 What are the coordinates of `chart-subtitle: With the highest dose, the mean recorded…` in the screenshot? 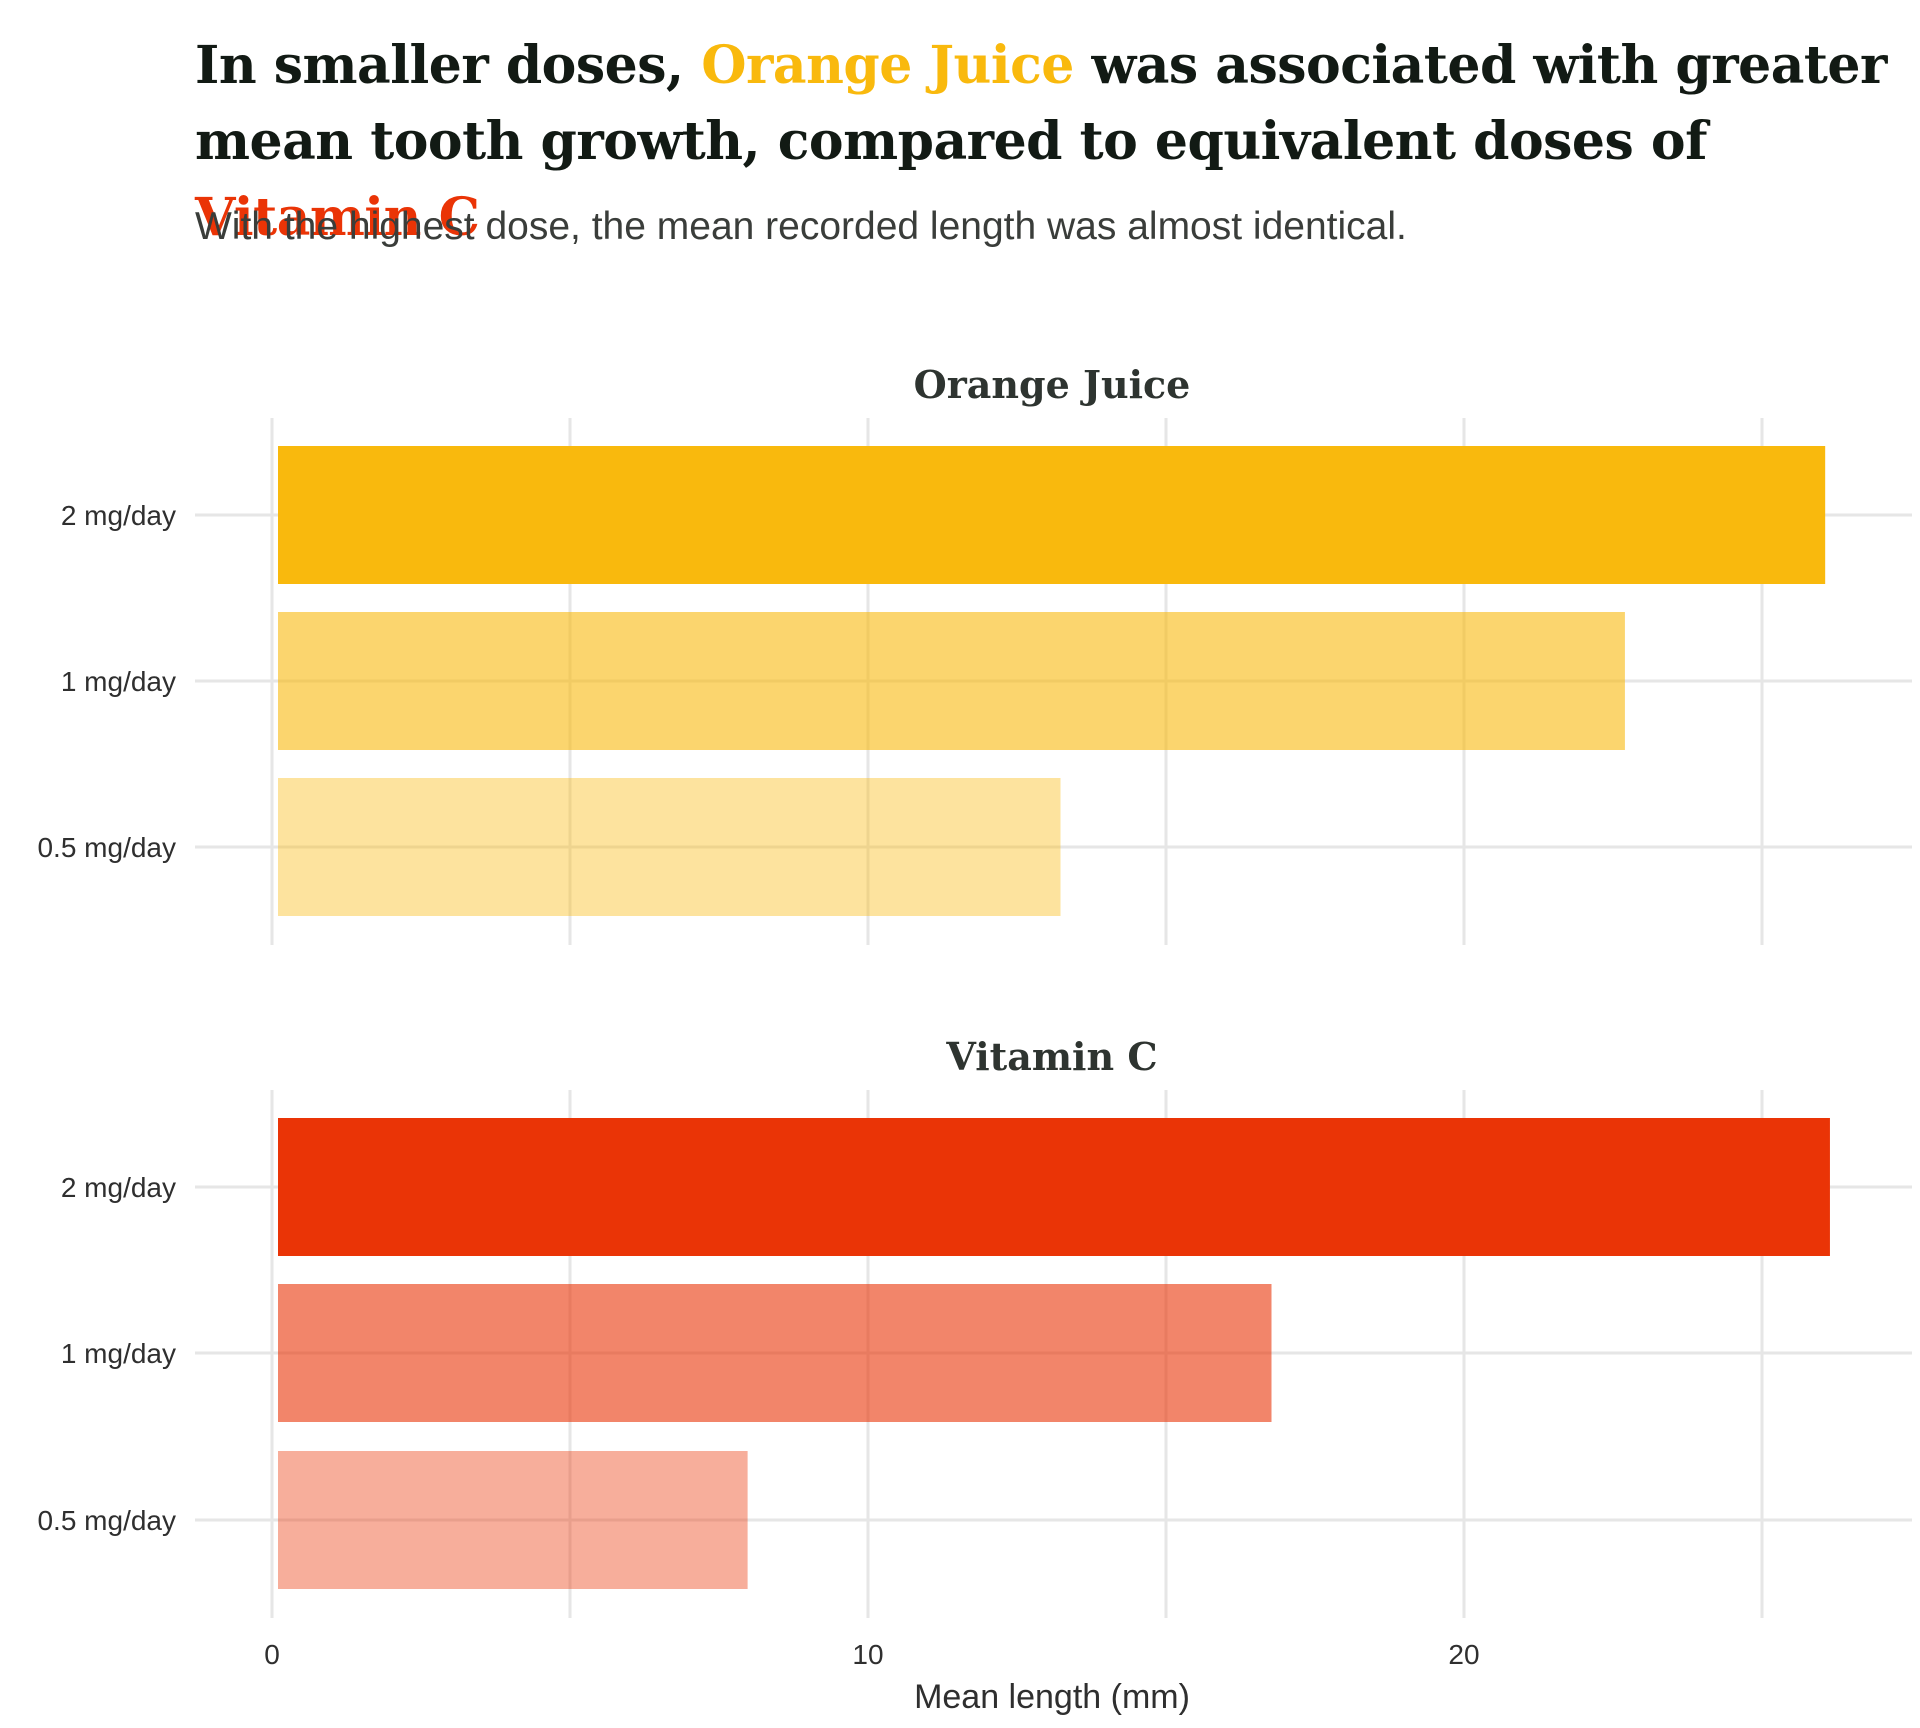 It's located at (801, 226).